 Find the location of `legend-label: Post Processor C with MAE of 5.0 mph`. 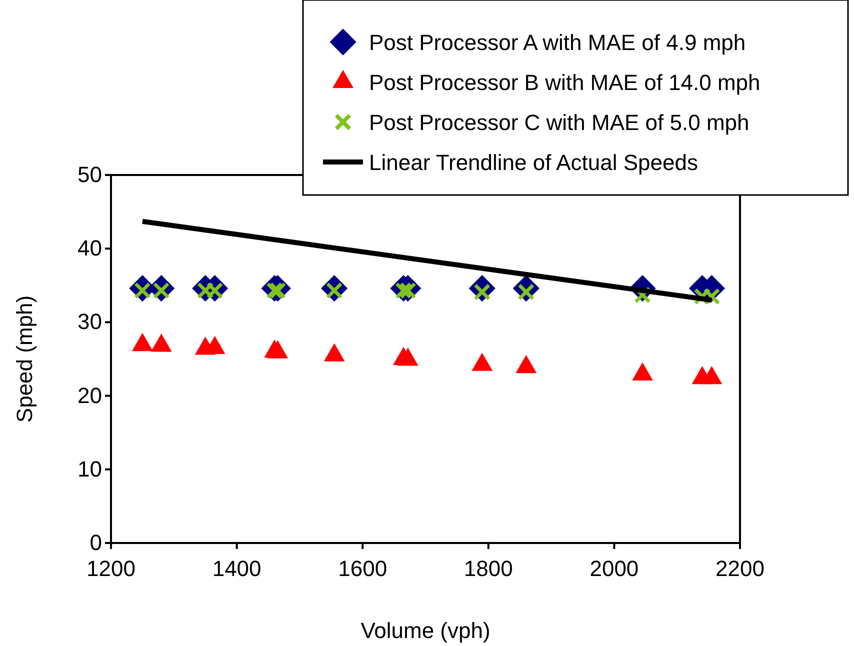

legend-label: Post Processor C with MAE of 5.0 mph is located at coordinates (559, 122).